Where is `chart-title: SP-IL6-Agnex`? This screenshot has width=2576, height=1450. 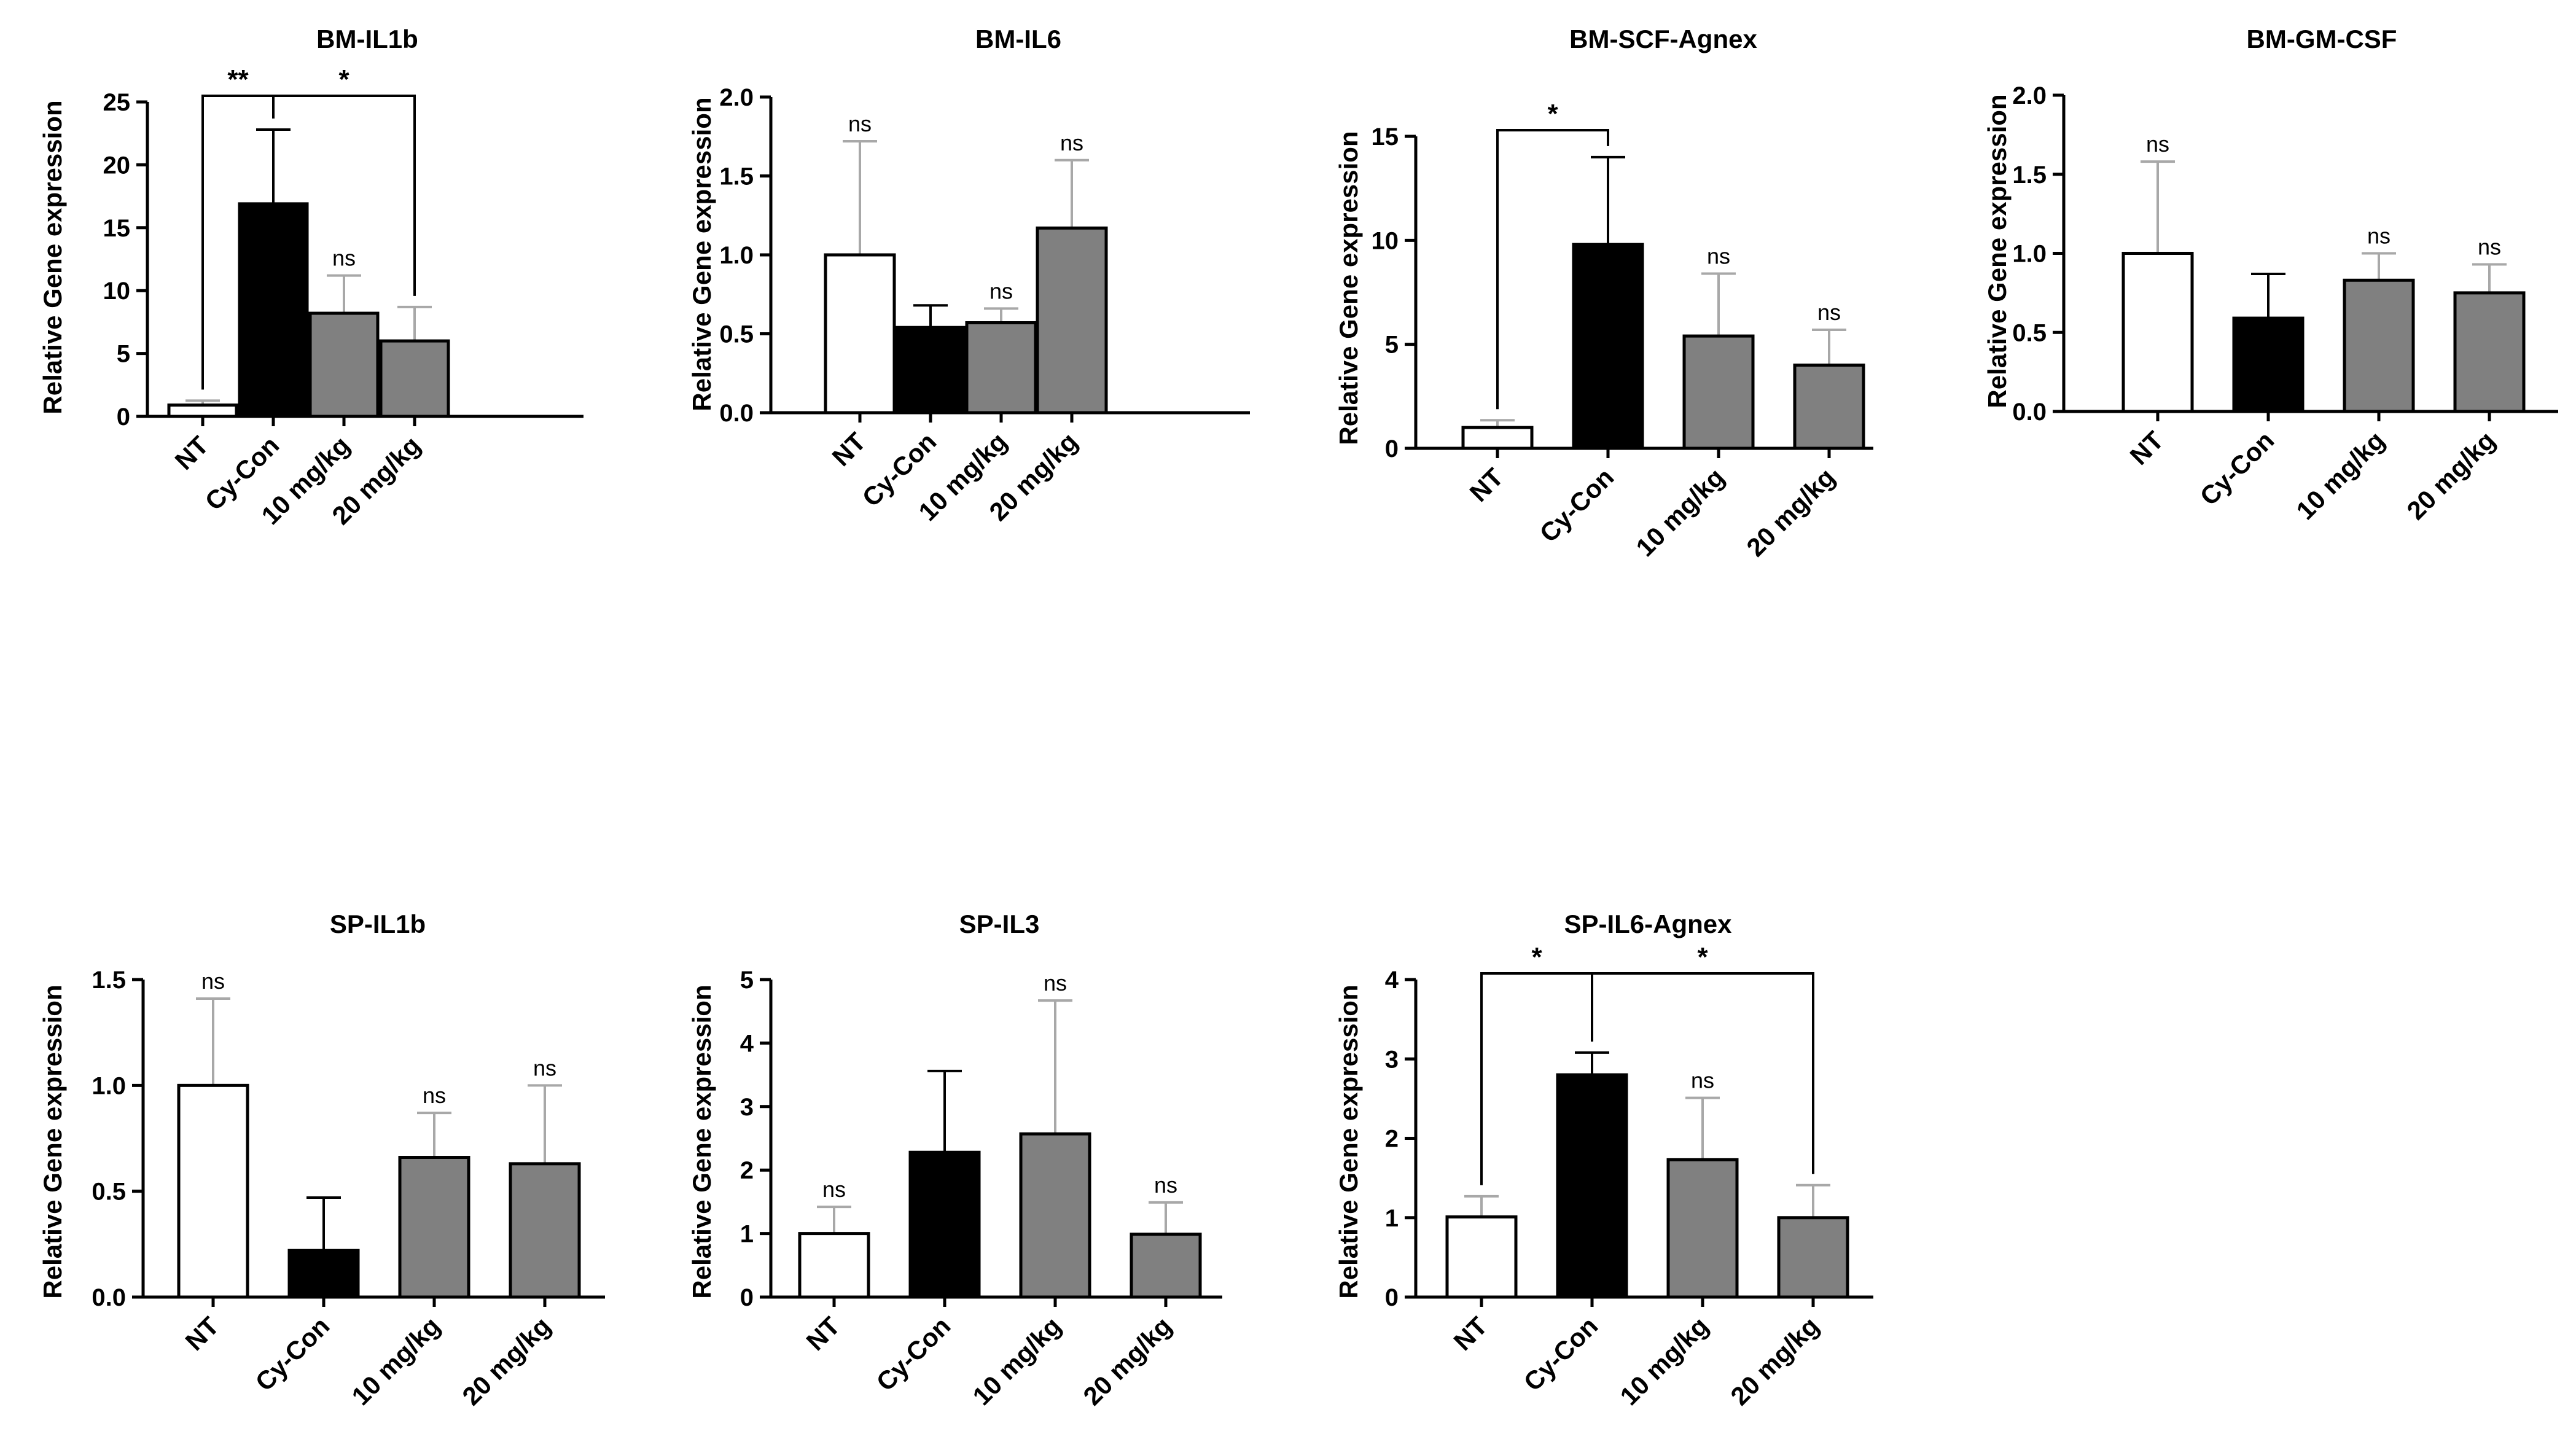
chart-title: SP-IL6-Agnex is located at coordinates (1648, 924).